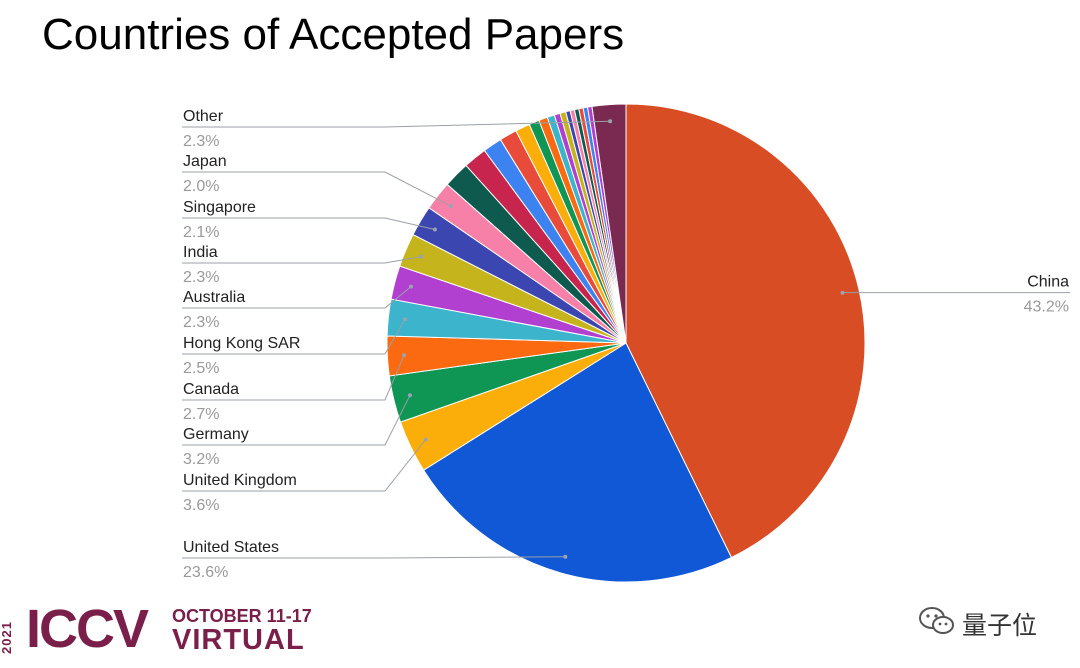 The width and height of the screenshot is (1080, 668). Describe the element at coordinates (1046, 307) in the screenshot. I see `slice-value: 43.2%` at that location.